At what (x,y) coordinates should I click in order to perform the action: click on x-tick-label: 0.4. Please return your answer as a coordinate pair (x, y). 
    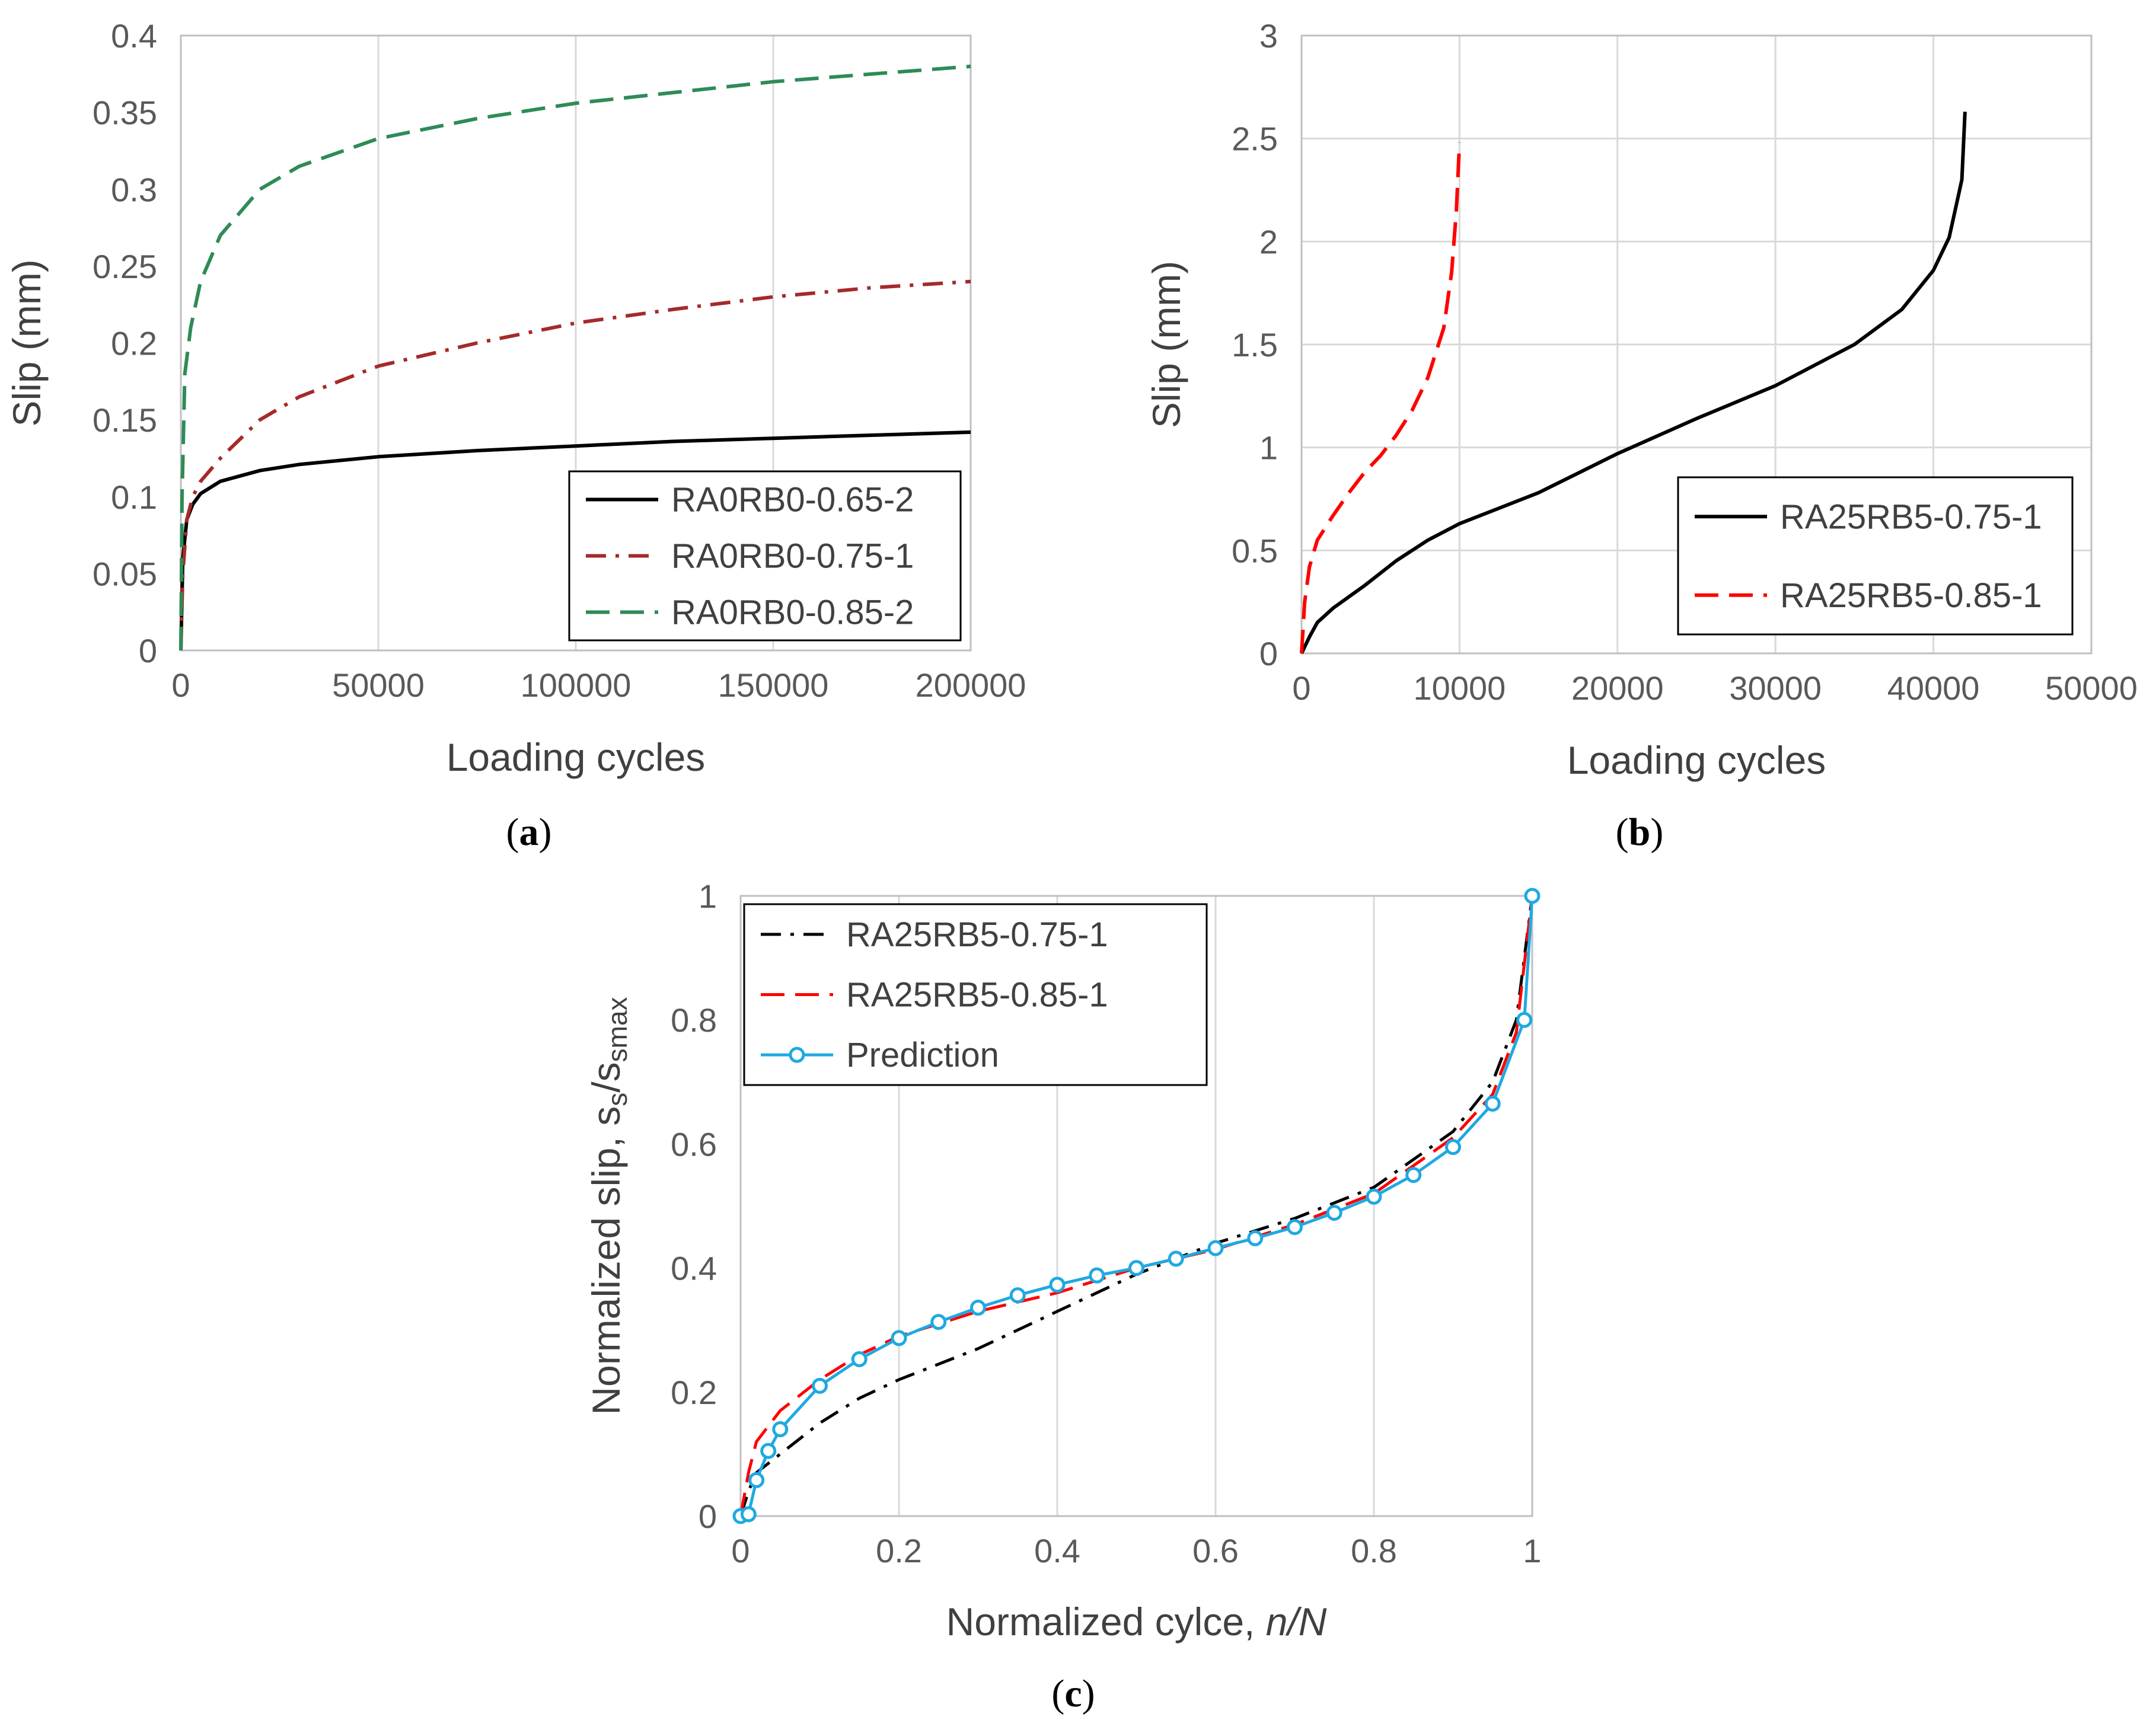
    Looking at the image, I should click on (1057, 1550).